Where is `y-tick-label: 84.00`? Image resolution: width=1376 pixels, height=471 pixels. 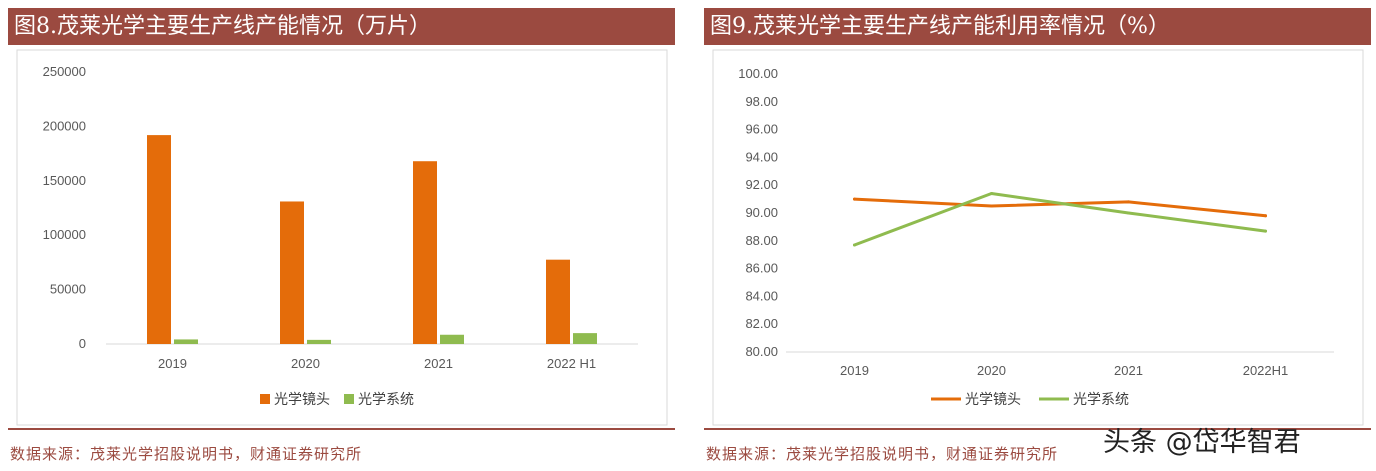
y-tick-label: 84.00 is located at coordinates (761, 295).